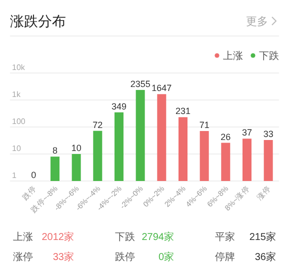 The image size is (289, 270). I want to click on y-tick-label: 1k, so click(17, 94).